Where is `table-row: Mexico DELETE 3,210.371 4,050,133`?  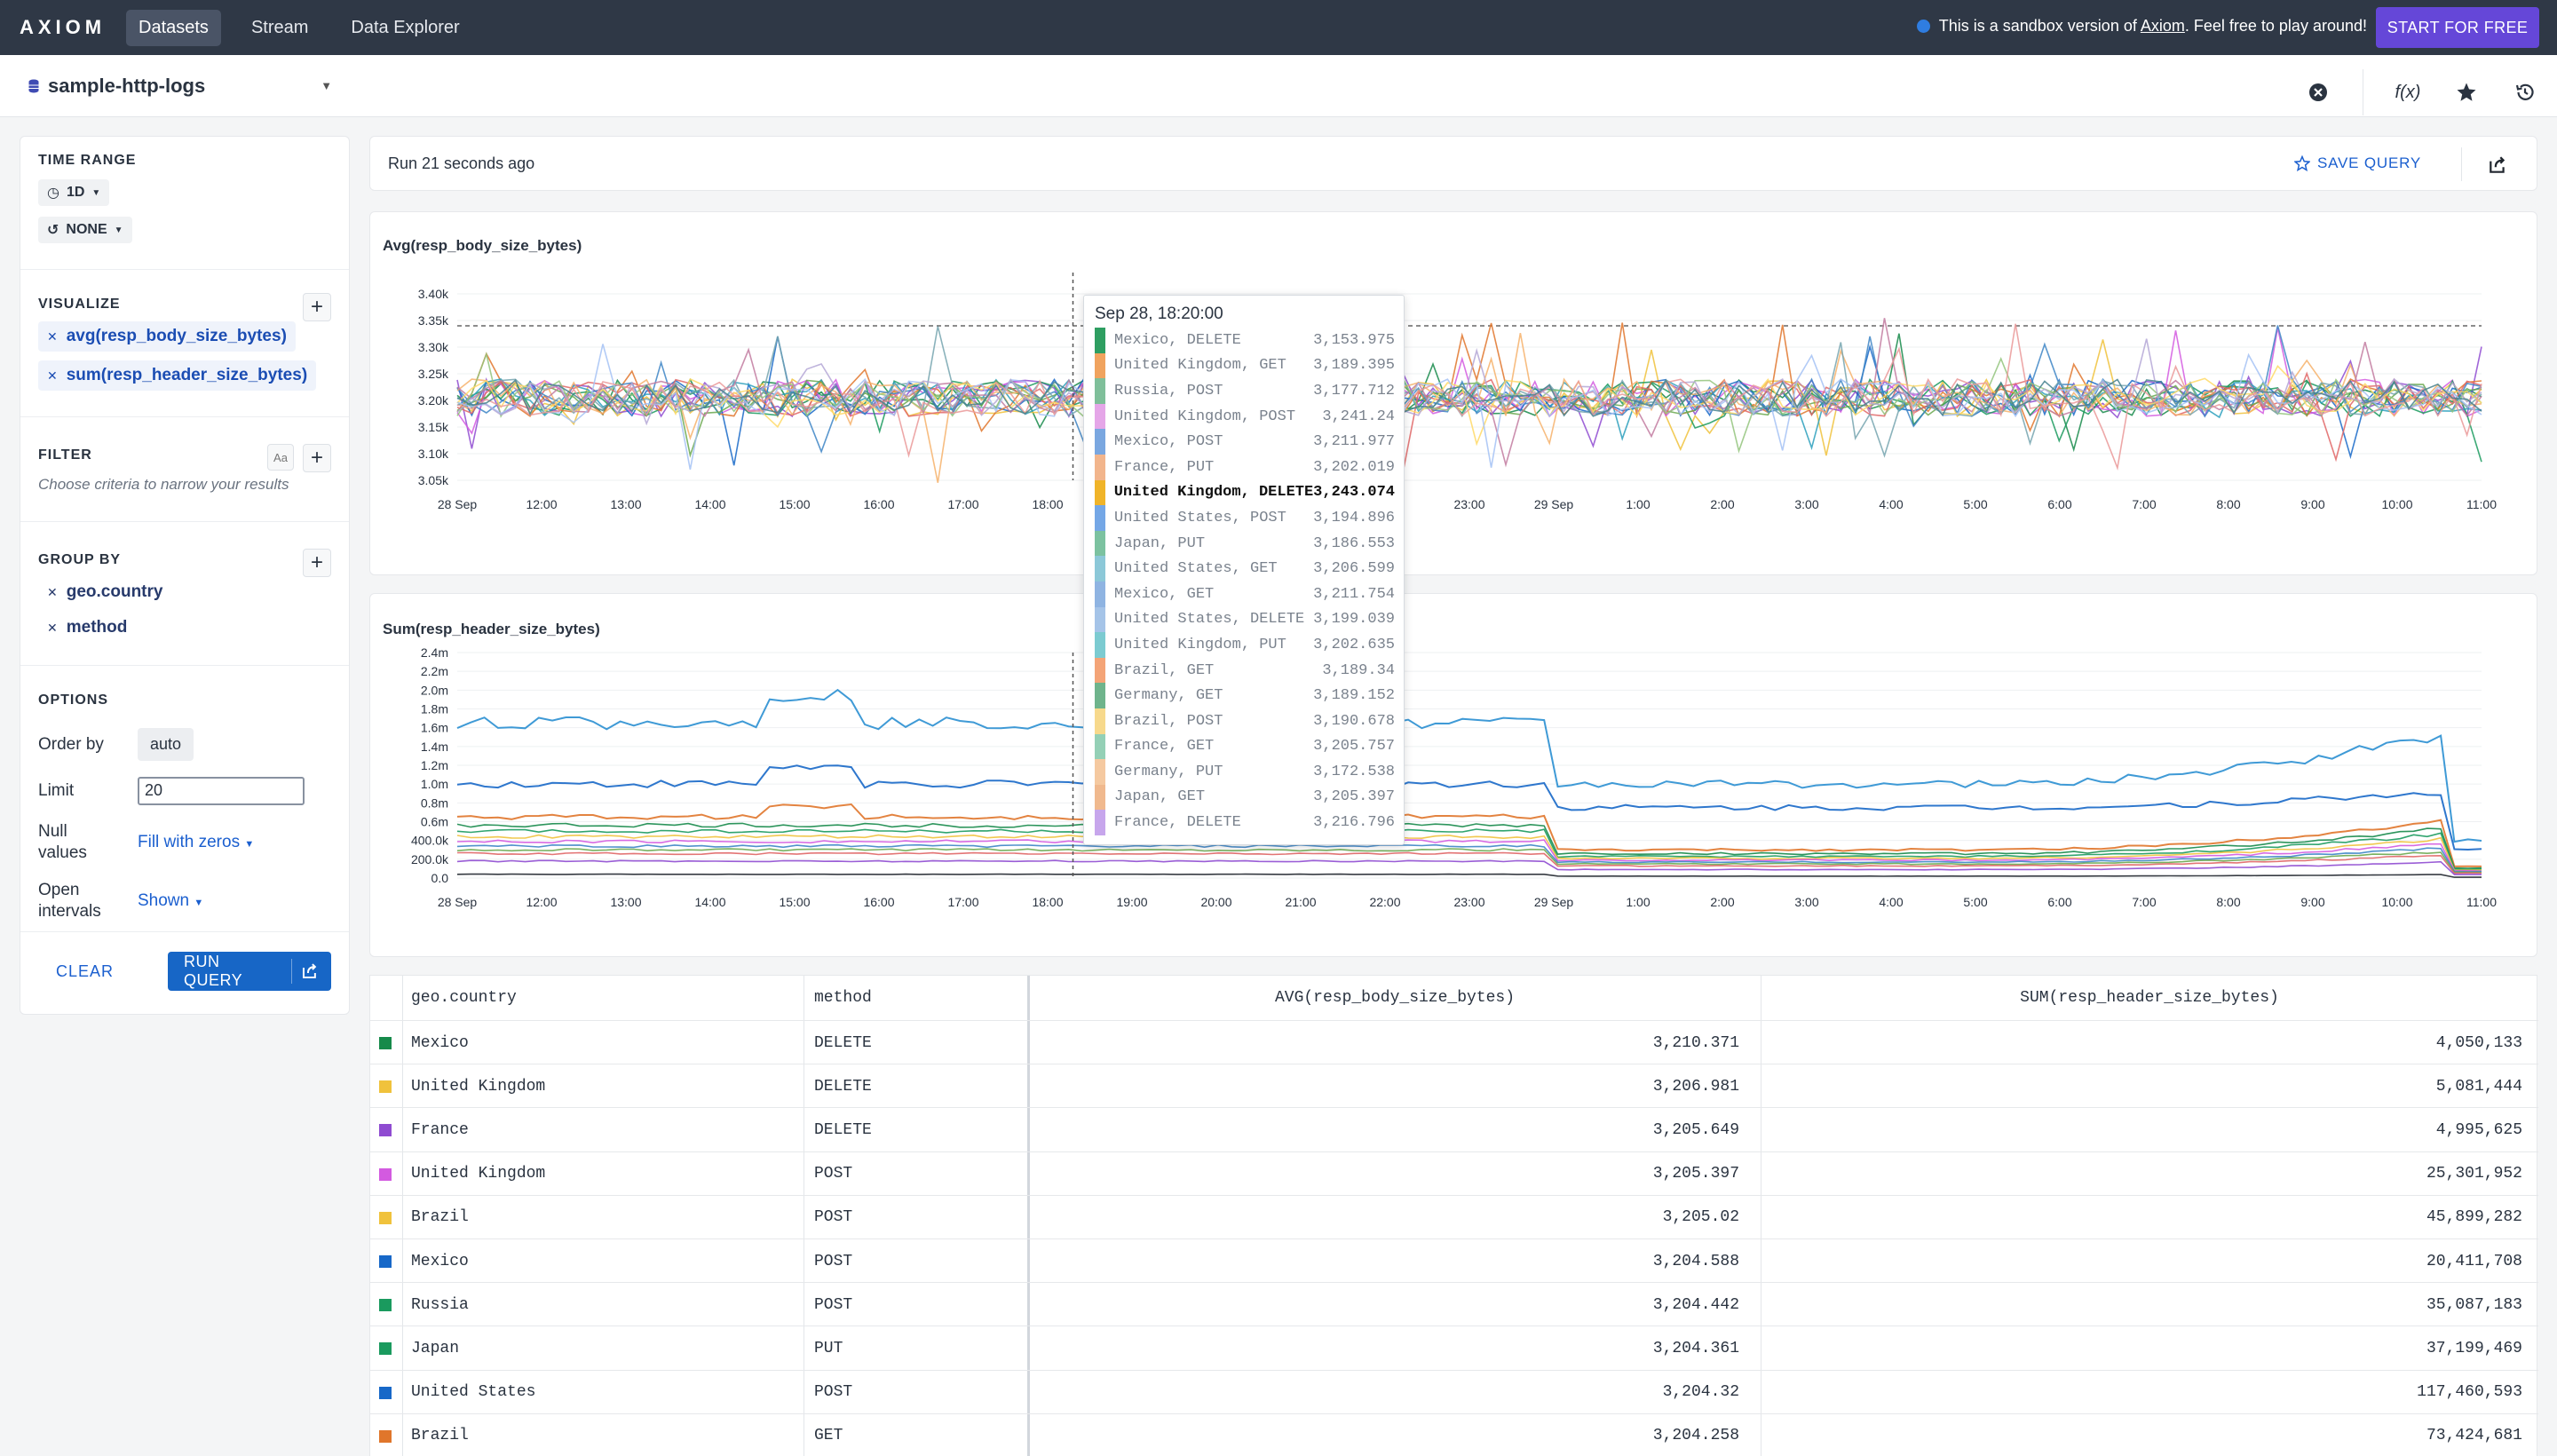 table-row: Mexico DELETE 3,210.371 4,050,133 is located at coordinates (1454, 1042).